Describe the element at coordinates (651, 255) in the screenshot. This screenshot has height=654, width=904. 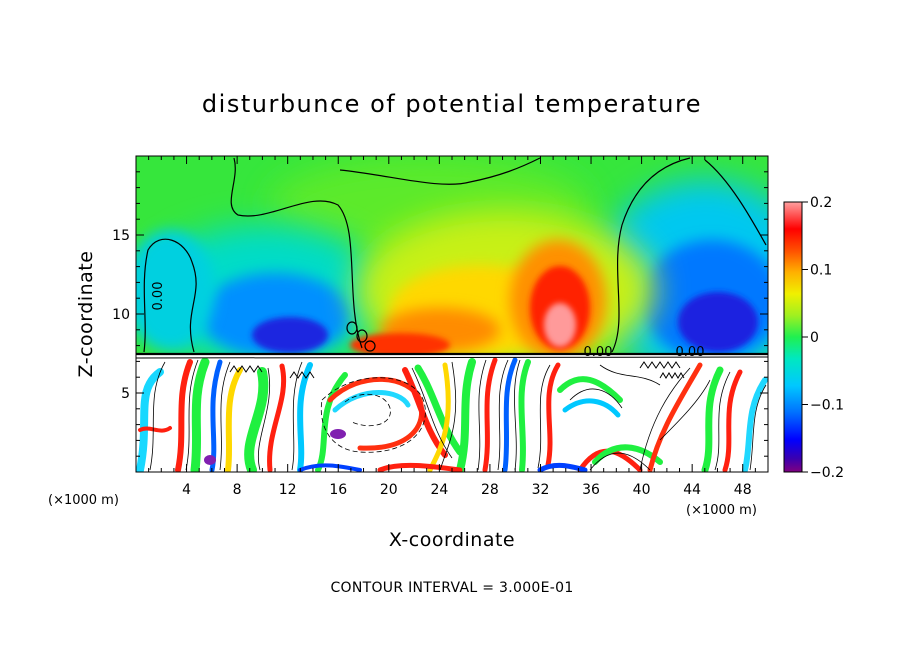
I see `contour-zero-right` at that location.